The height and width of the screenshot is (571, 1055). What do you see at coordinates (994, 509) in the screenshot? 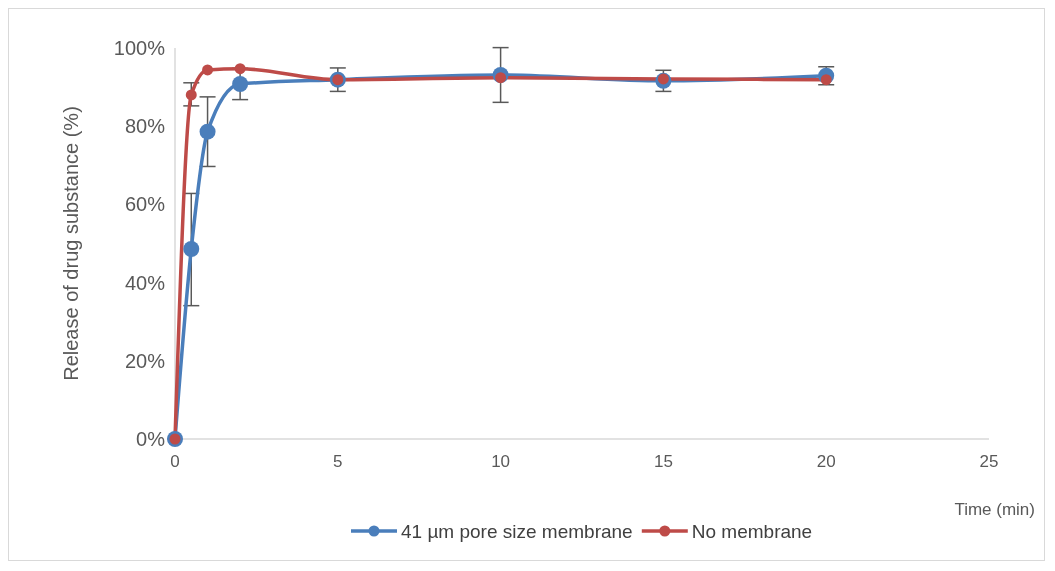
I see `x-axis-title: Time (min)` at bounding box center [994, 509].